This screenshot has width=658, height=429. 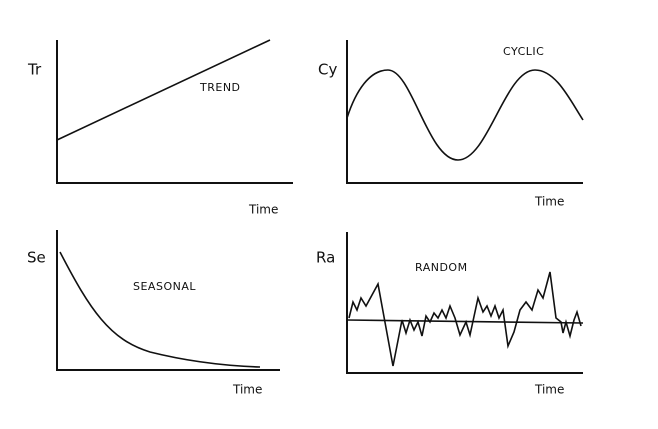 What do you see at coordinates (34, 70) in the screenshot?
I see `axis-label: Tr` at bounding box center [34, 70].